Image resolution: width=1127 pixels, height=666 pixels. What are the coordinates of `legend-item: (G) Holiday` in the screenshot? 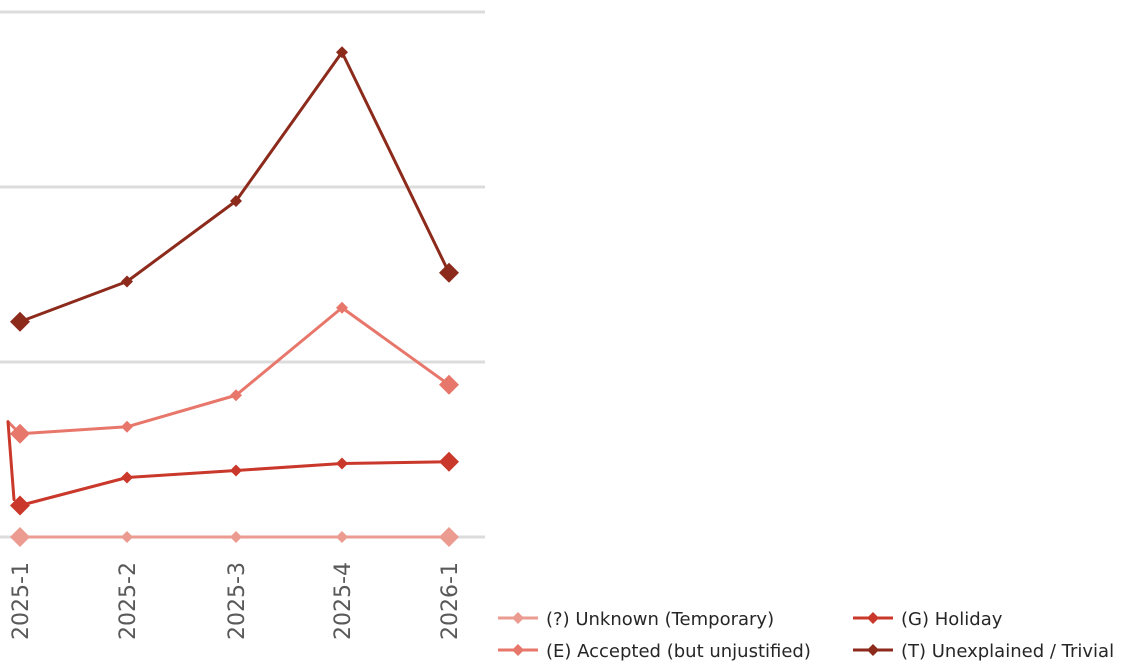 It's located at (928, 619).